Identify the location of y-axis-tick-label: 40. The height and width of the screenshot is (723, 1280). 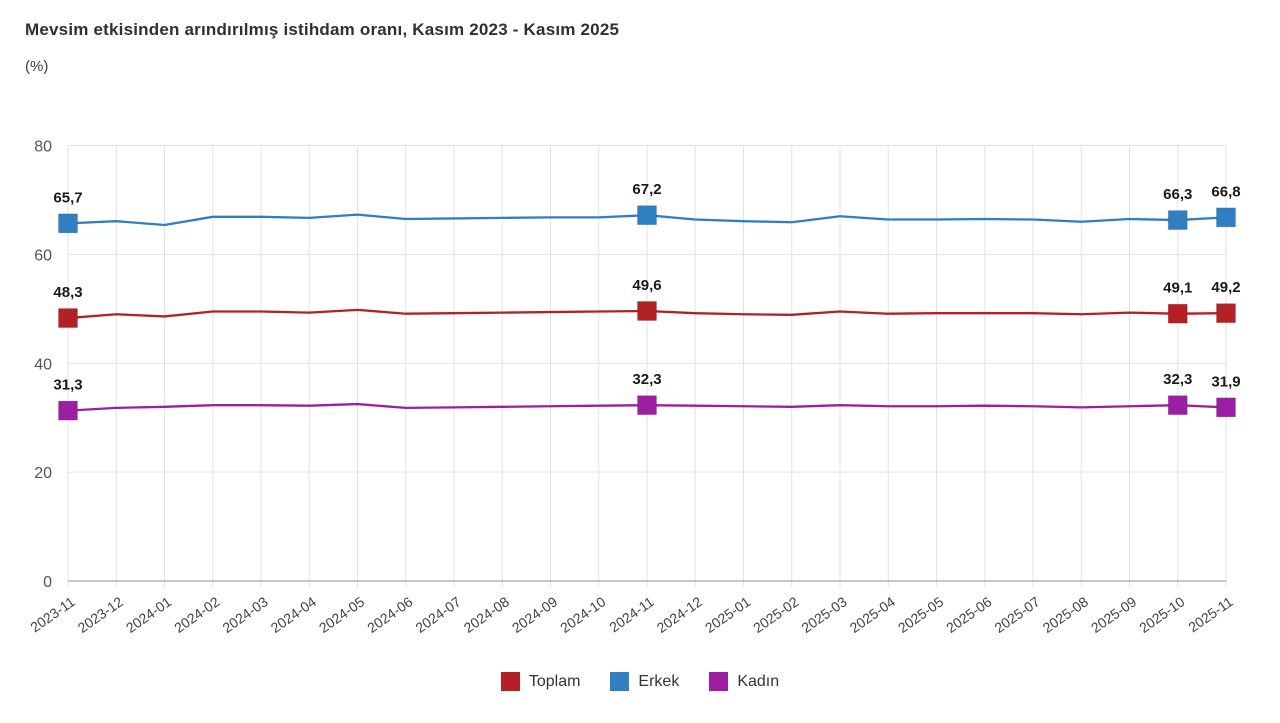
(43, 364).